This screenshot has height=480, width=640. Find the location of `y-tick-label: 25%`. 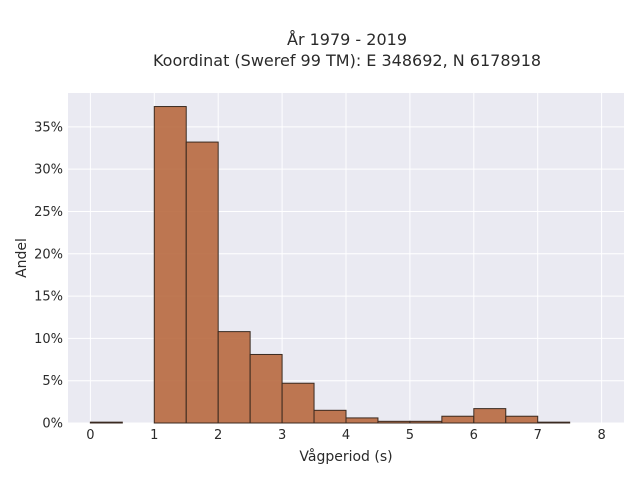

y-tick-label: 25% is located at coordinates (48, 212).